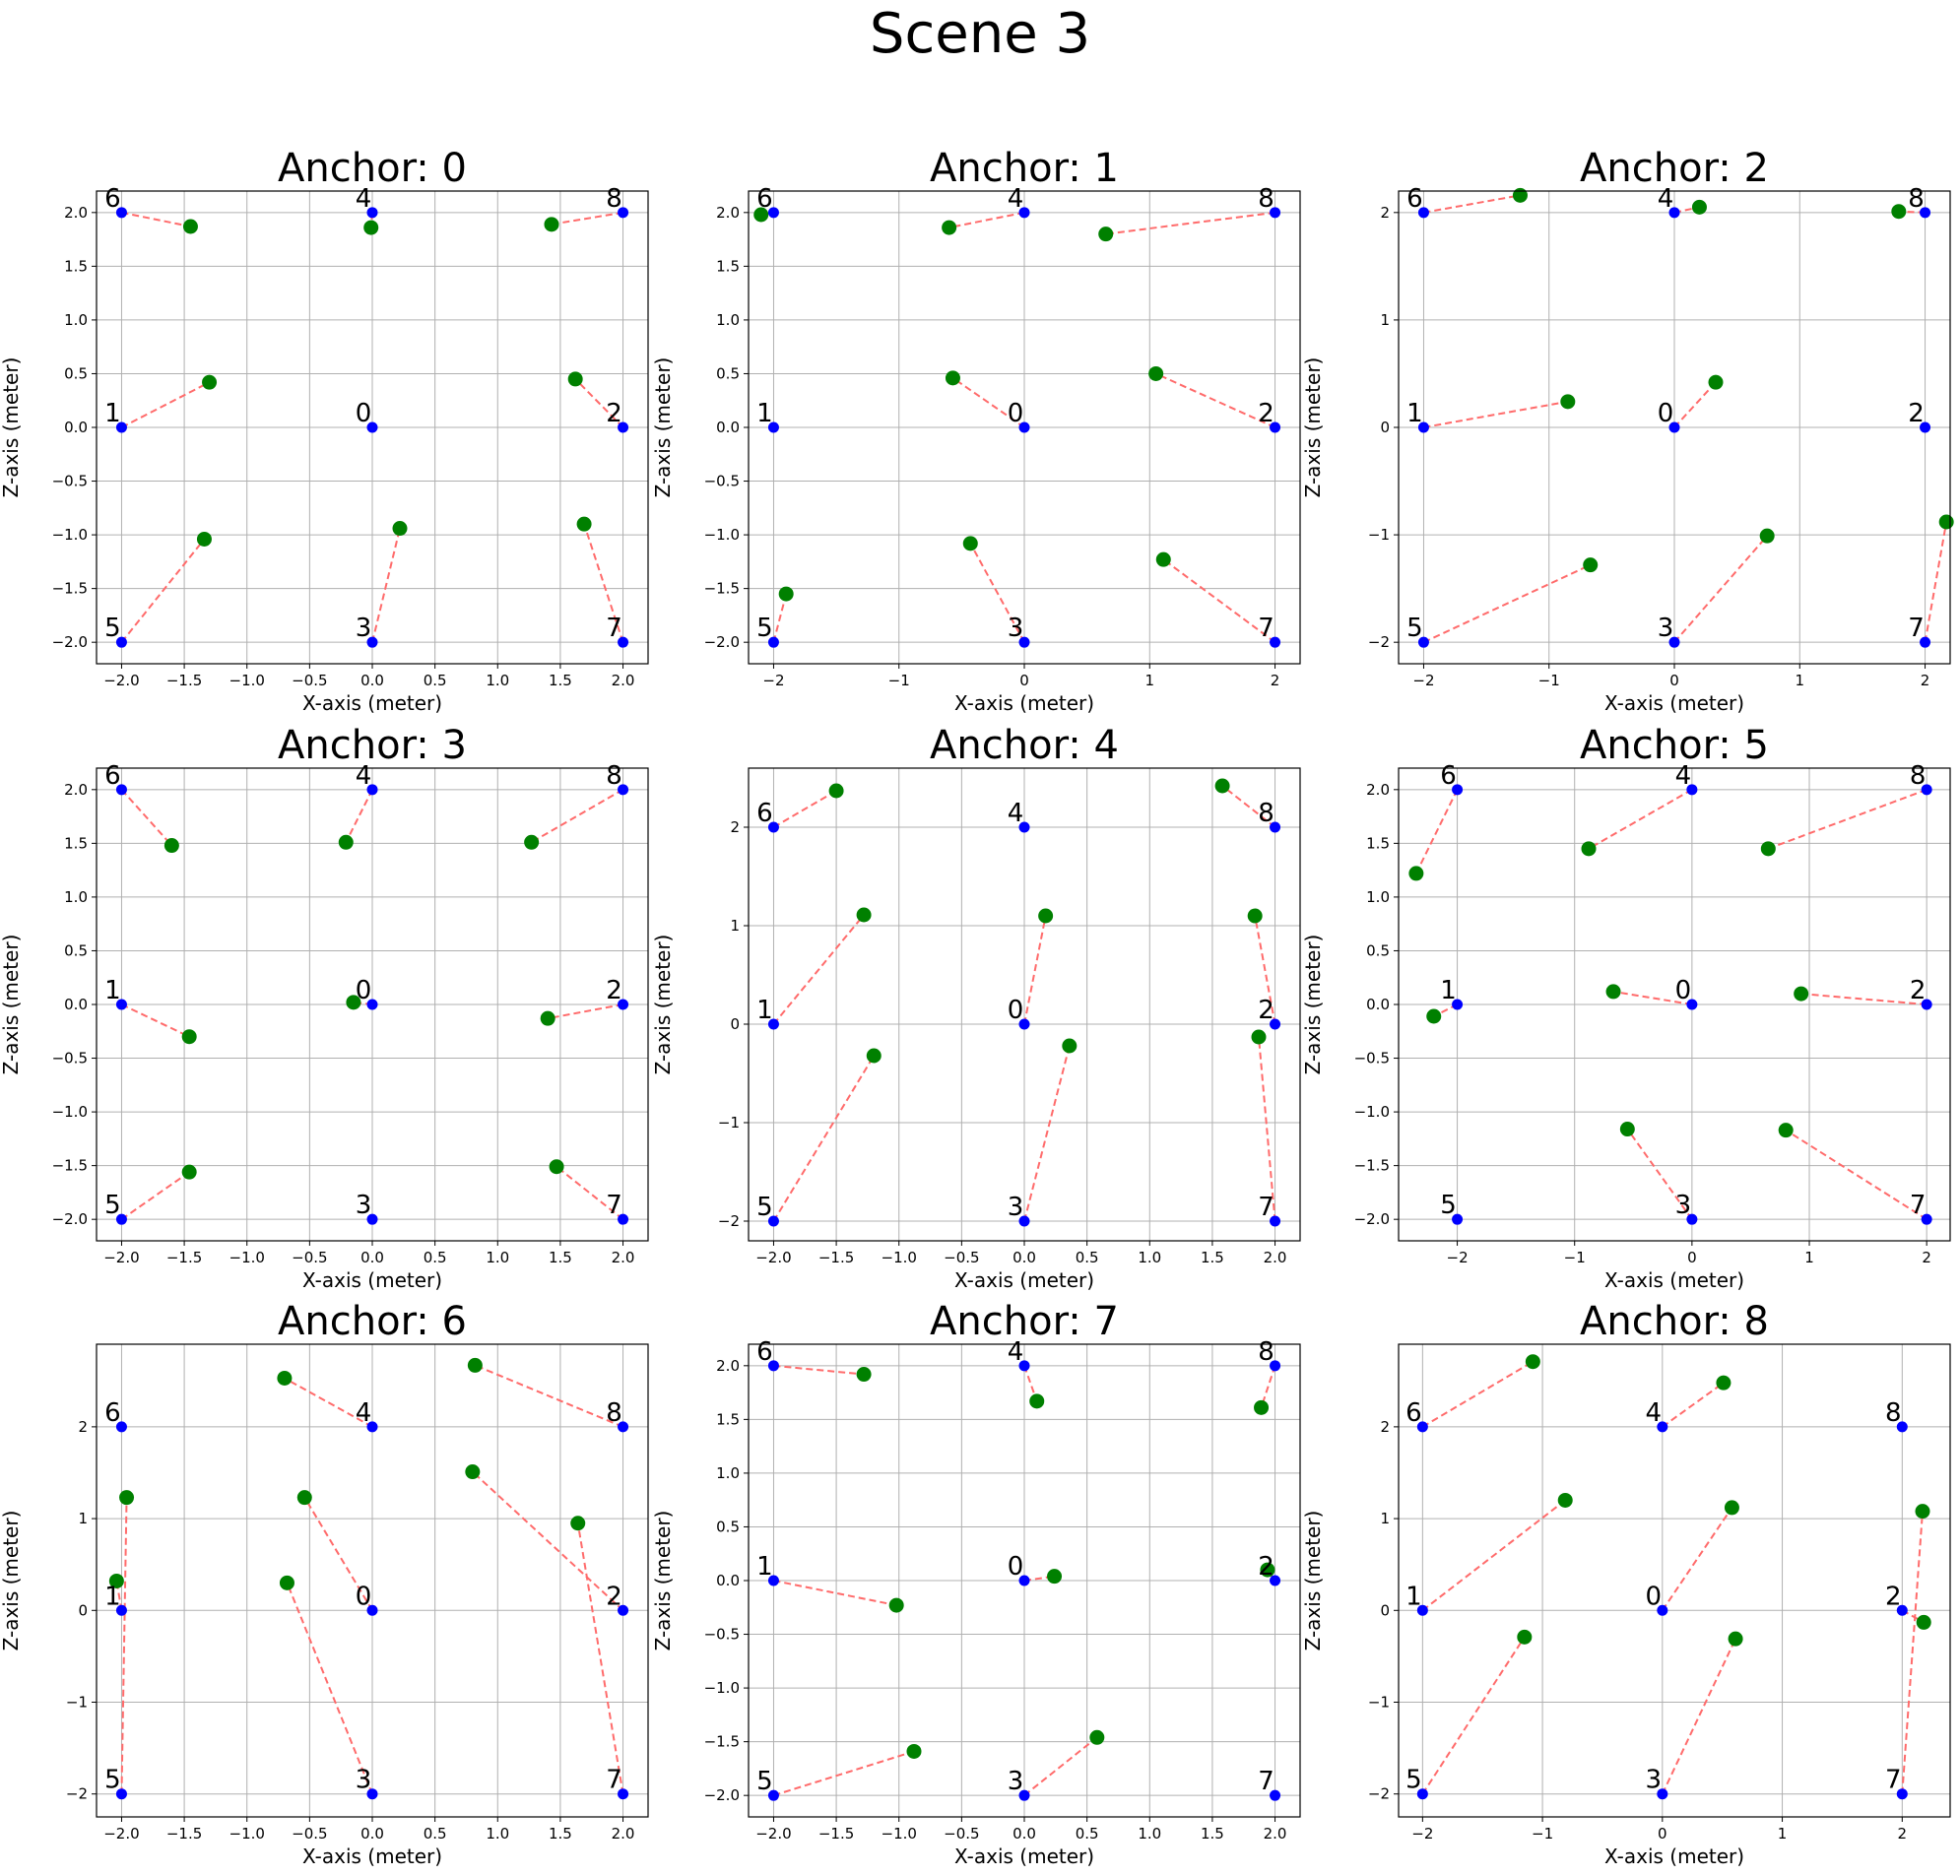  I want to click on y-tick-label: −2, so click(1379, 642).